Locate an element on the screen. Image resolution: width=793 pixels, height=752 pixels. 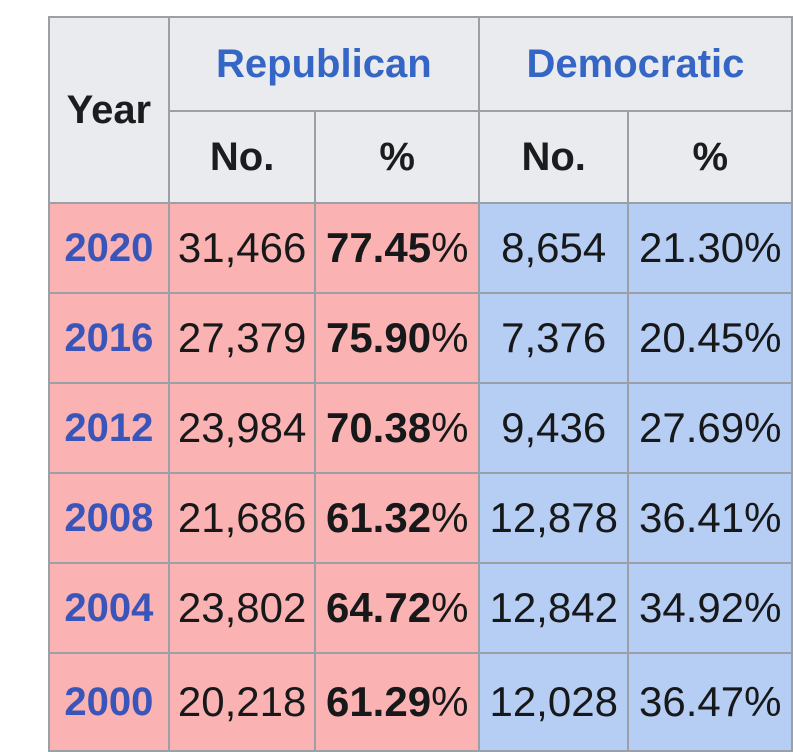
table-row: 2016 27,379 75.90% 7,376 20.45% is located at coordinates (420, 338).